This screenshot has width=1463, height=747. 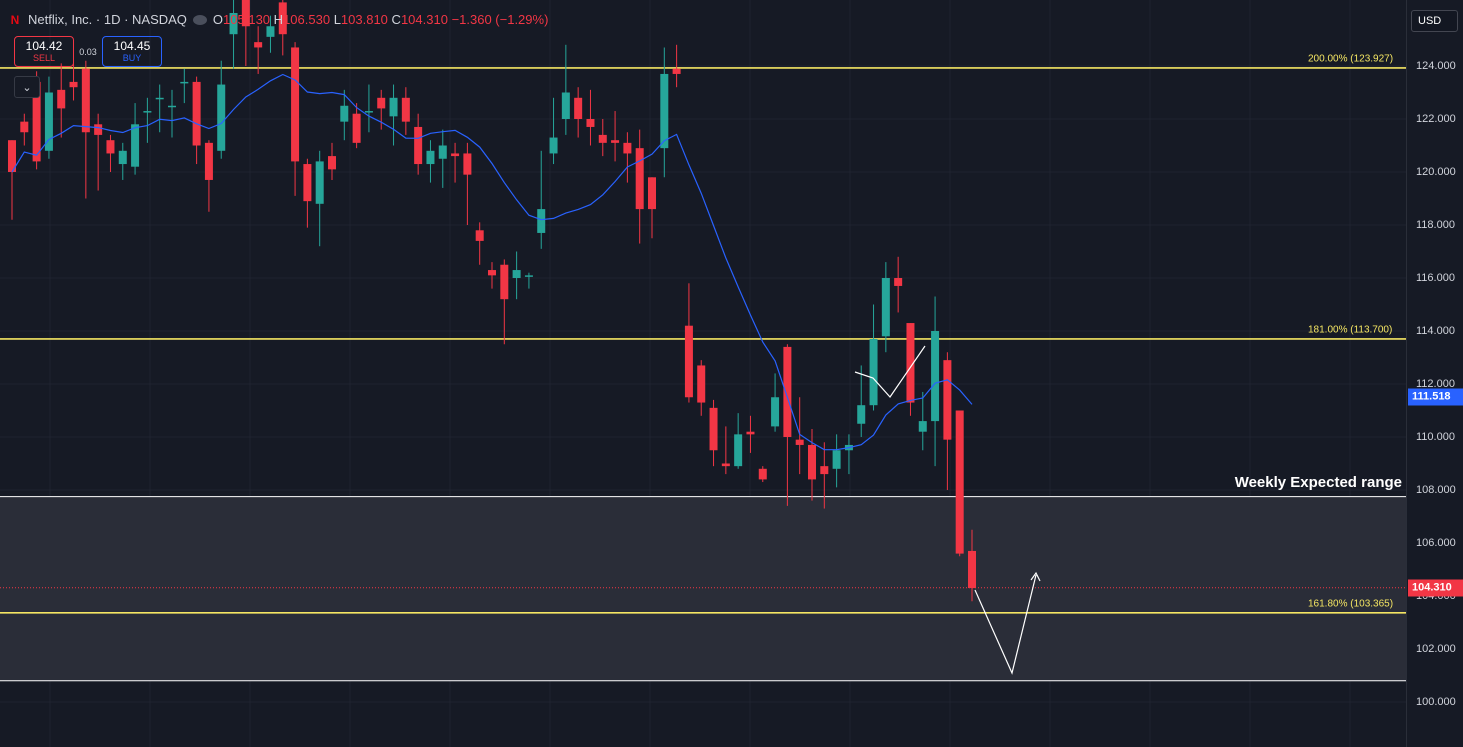 I want to click on price-tick-label: 122.000, so click(x=1436, y=119).